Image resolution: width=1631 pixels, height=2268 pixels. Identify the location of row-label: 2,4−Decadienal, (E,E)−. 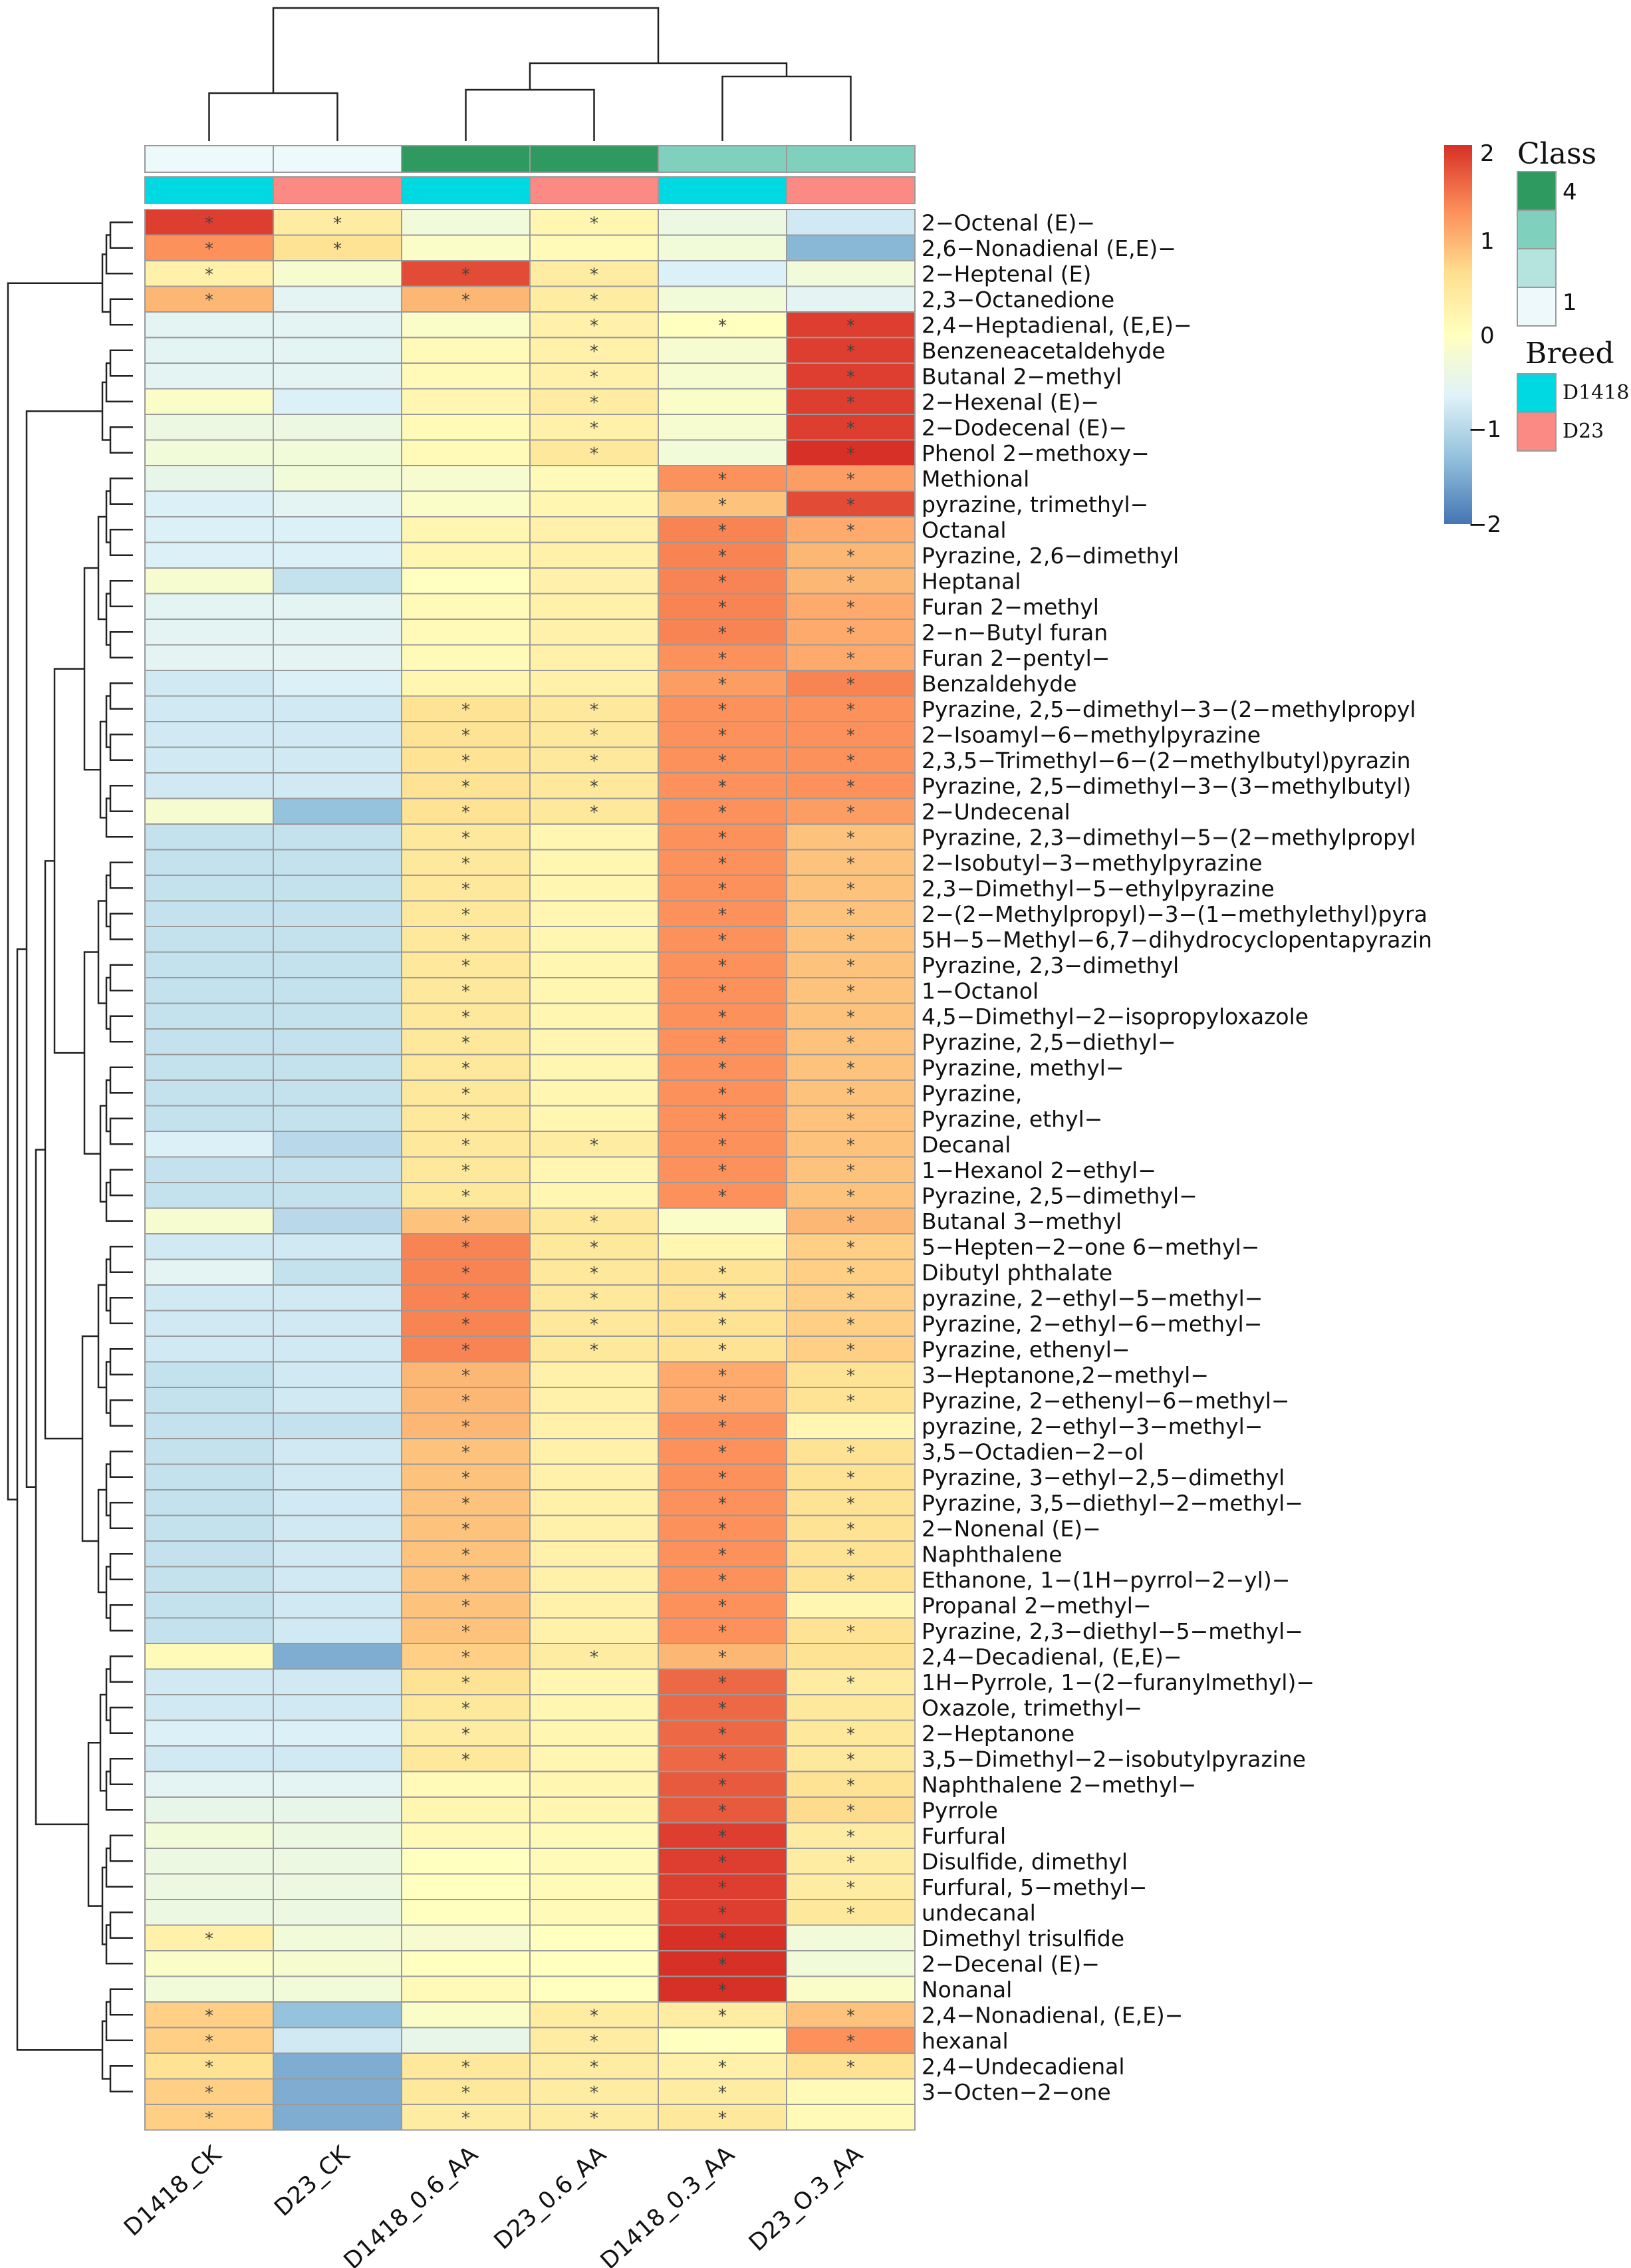
(1052, 1656).